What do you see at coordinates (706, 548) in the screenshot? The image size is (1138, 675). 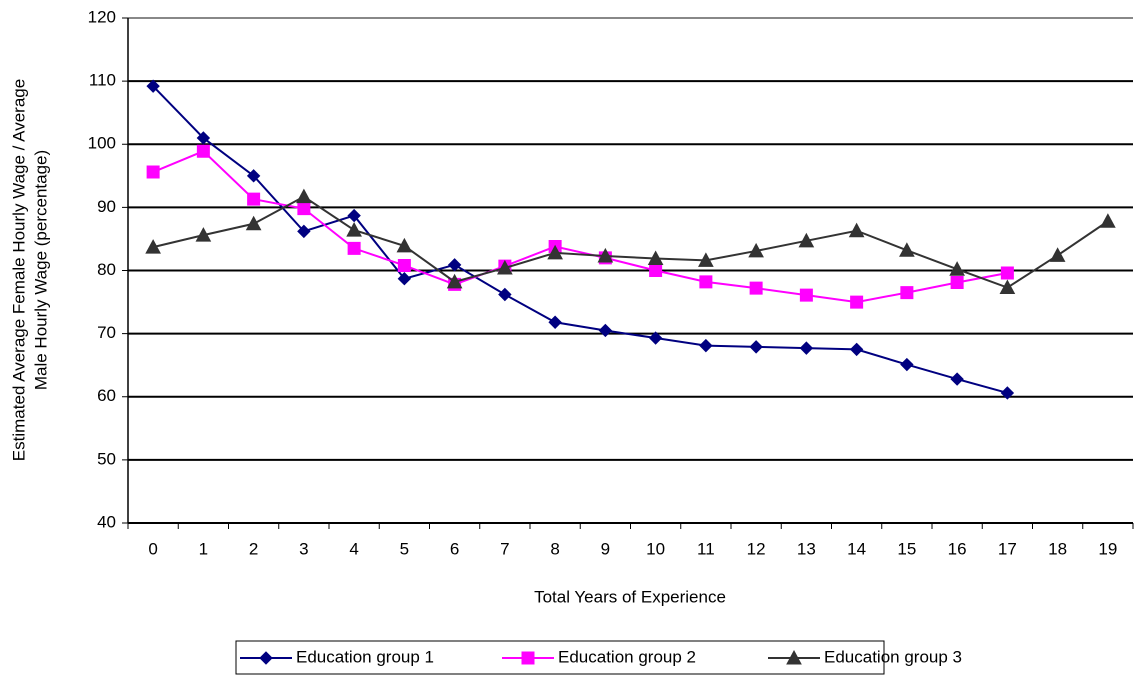 I see `x-tick-label: 11` at bounding box center [706, 548].